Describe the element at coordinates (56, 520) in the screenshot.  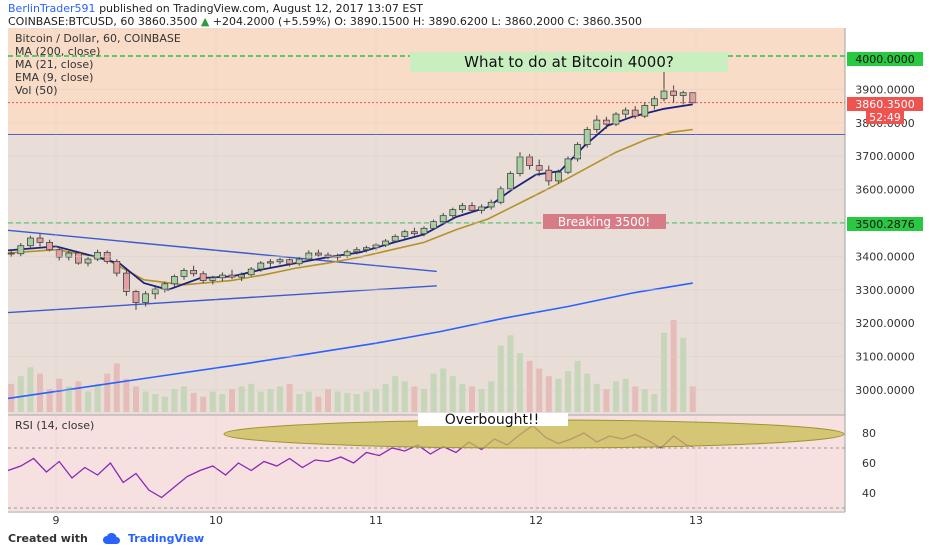
I see `time-tick-label: 9` at that location.